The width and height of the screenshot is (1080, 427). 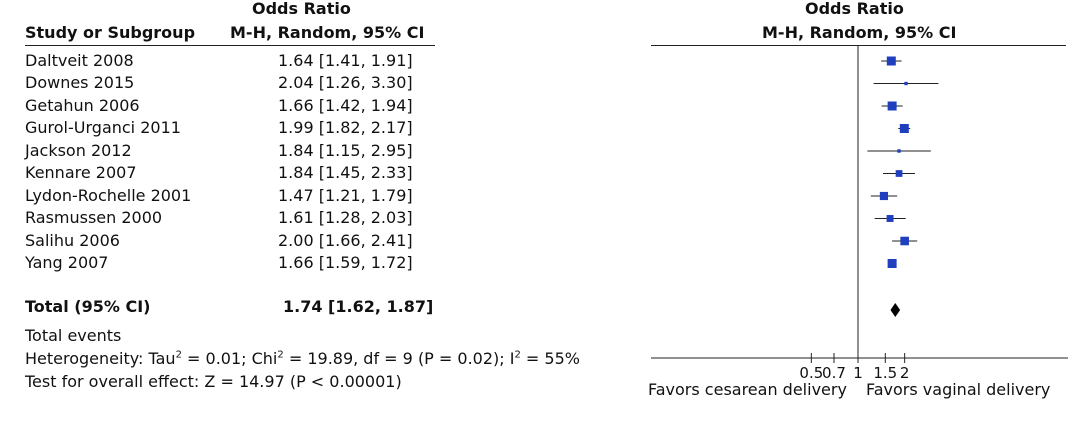 I want to click on plot-header-rule, so click(x=858, y=45).